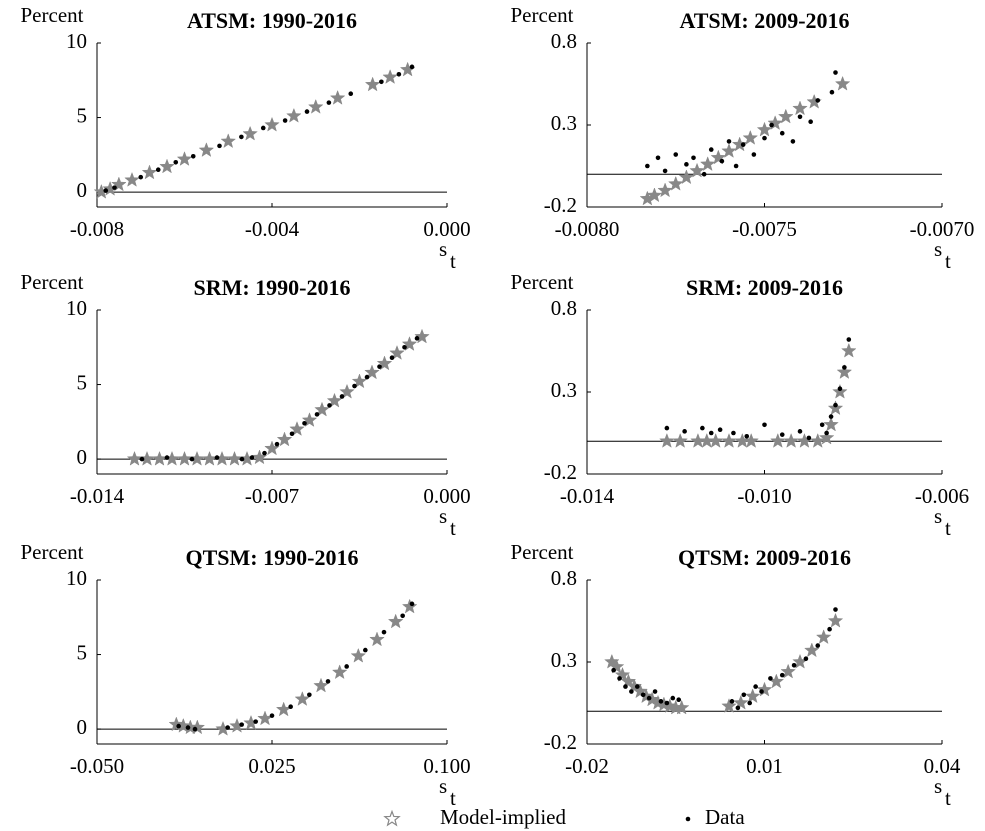 The width and height of the screenshot is (985, 831). I want to click on x-tick-label: -0.004, so click(272, 229).